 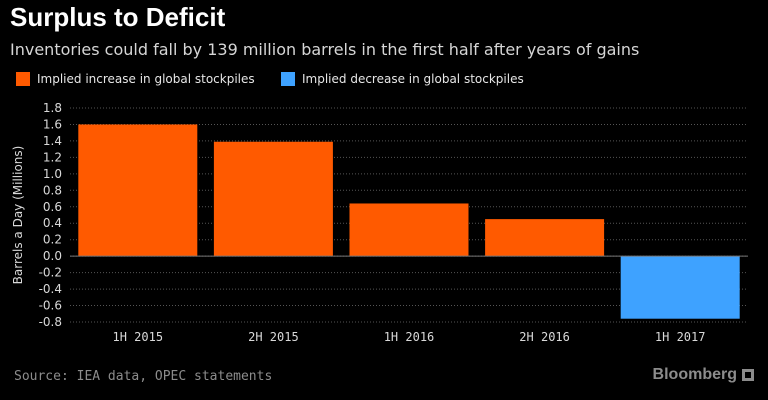 I want to click on y-tick-label: -0.8, so click(x=50, y=322).